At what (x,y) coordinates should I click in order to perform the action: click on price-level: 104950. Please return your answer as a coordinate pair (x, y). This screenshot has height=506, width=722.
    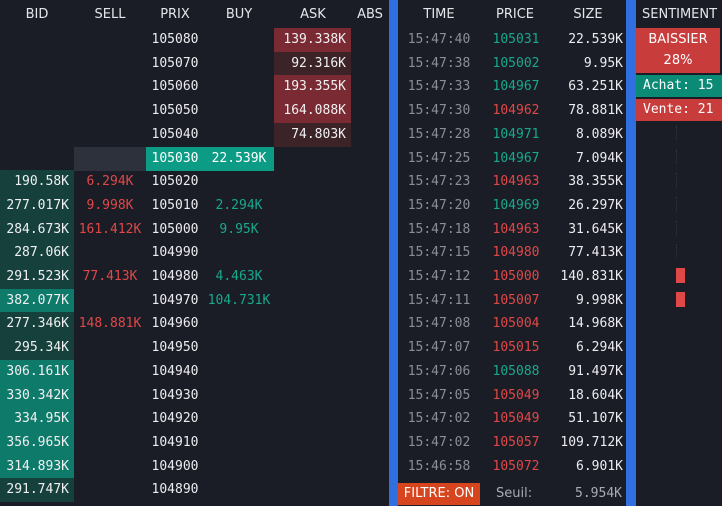
    Looking at the image, I should click on (175, 348).